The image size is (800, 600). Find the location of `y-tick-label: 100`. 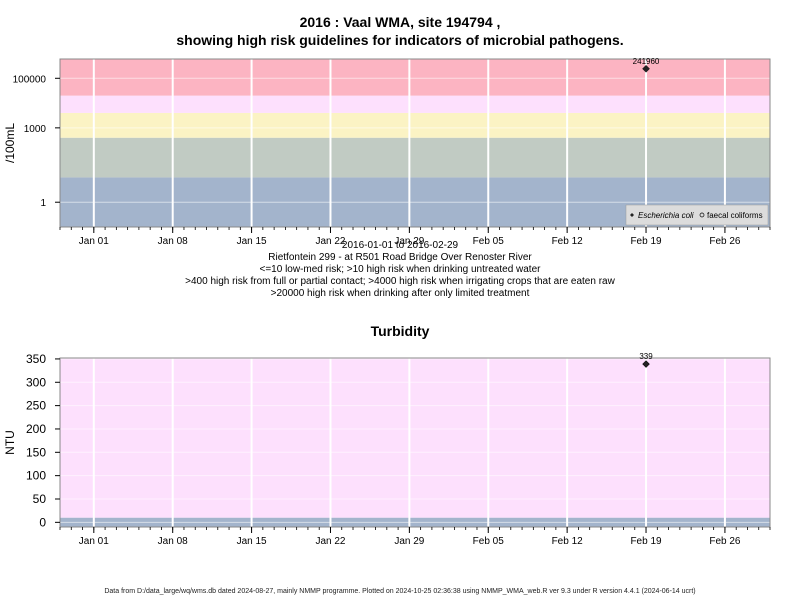

y-tick-label: 100 is located at coordinates (36, 476).